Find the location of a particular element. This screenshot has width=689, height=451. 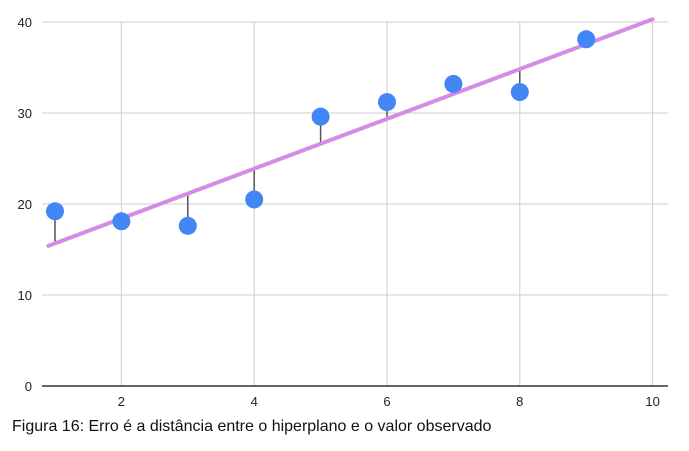

x-tick-label: 2 is located at coordinates (121, 401).